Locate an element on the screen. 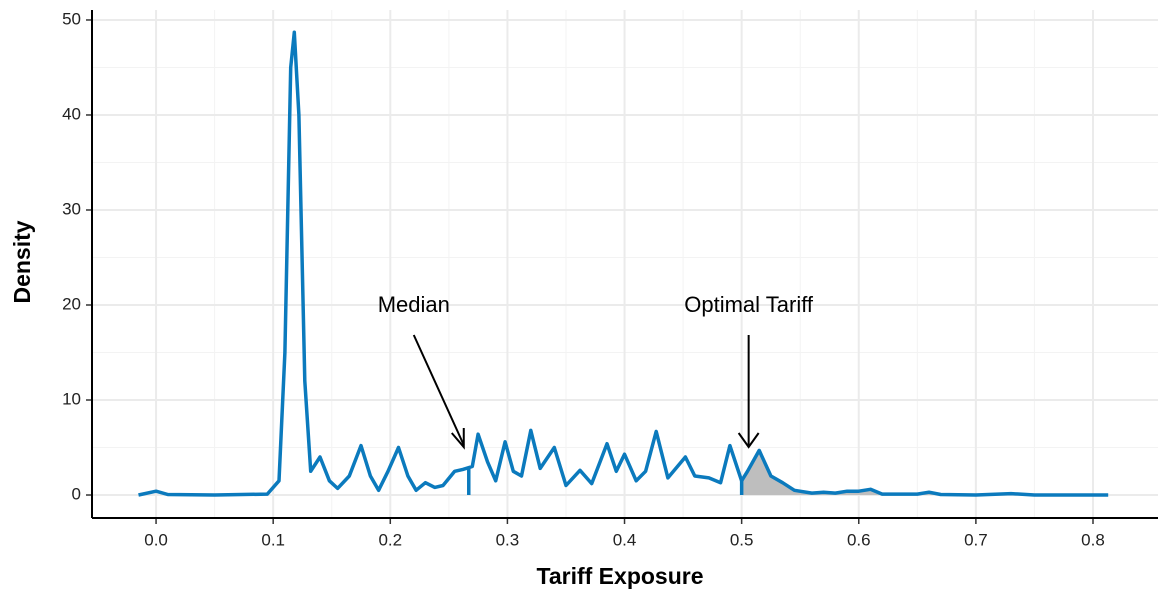  y-tick-label: 50 is located at coordinates (71, 18).